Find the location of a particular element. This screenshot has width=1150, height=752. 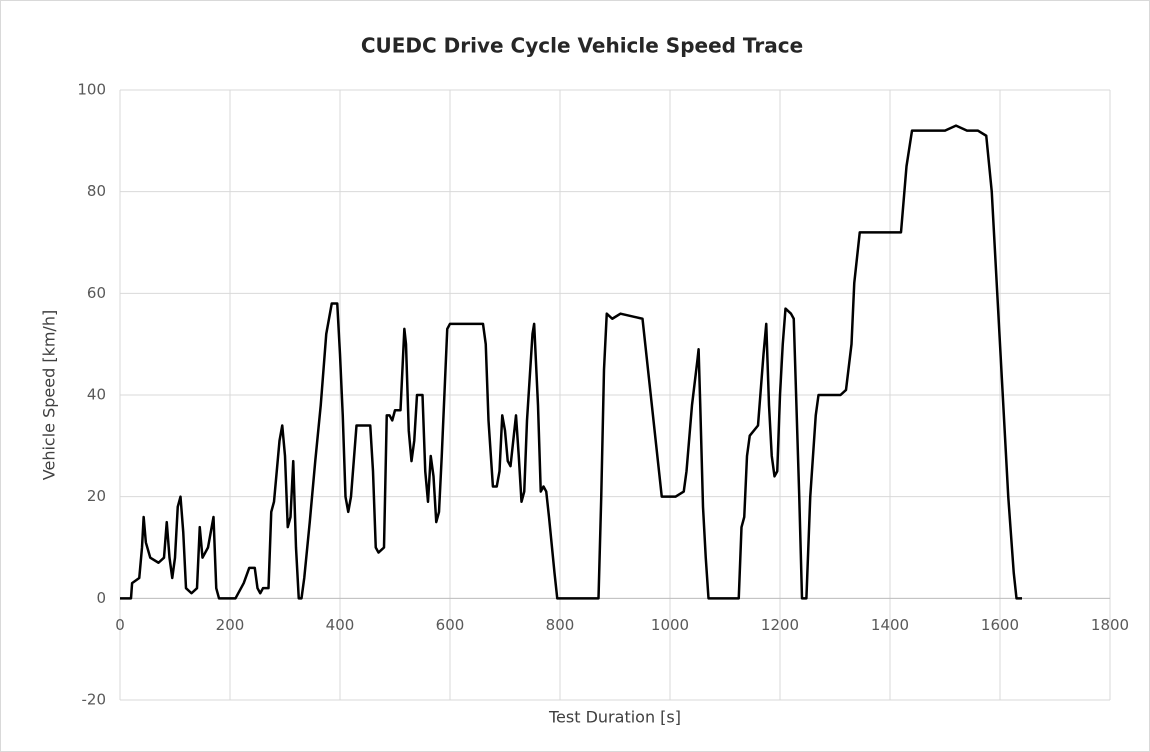

x-tick-label: 800 is located at coordinates (560, 625).